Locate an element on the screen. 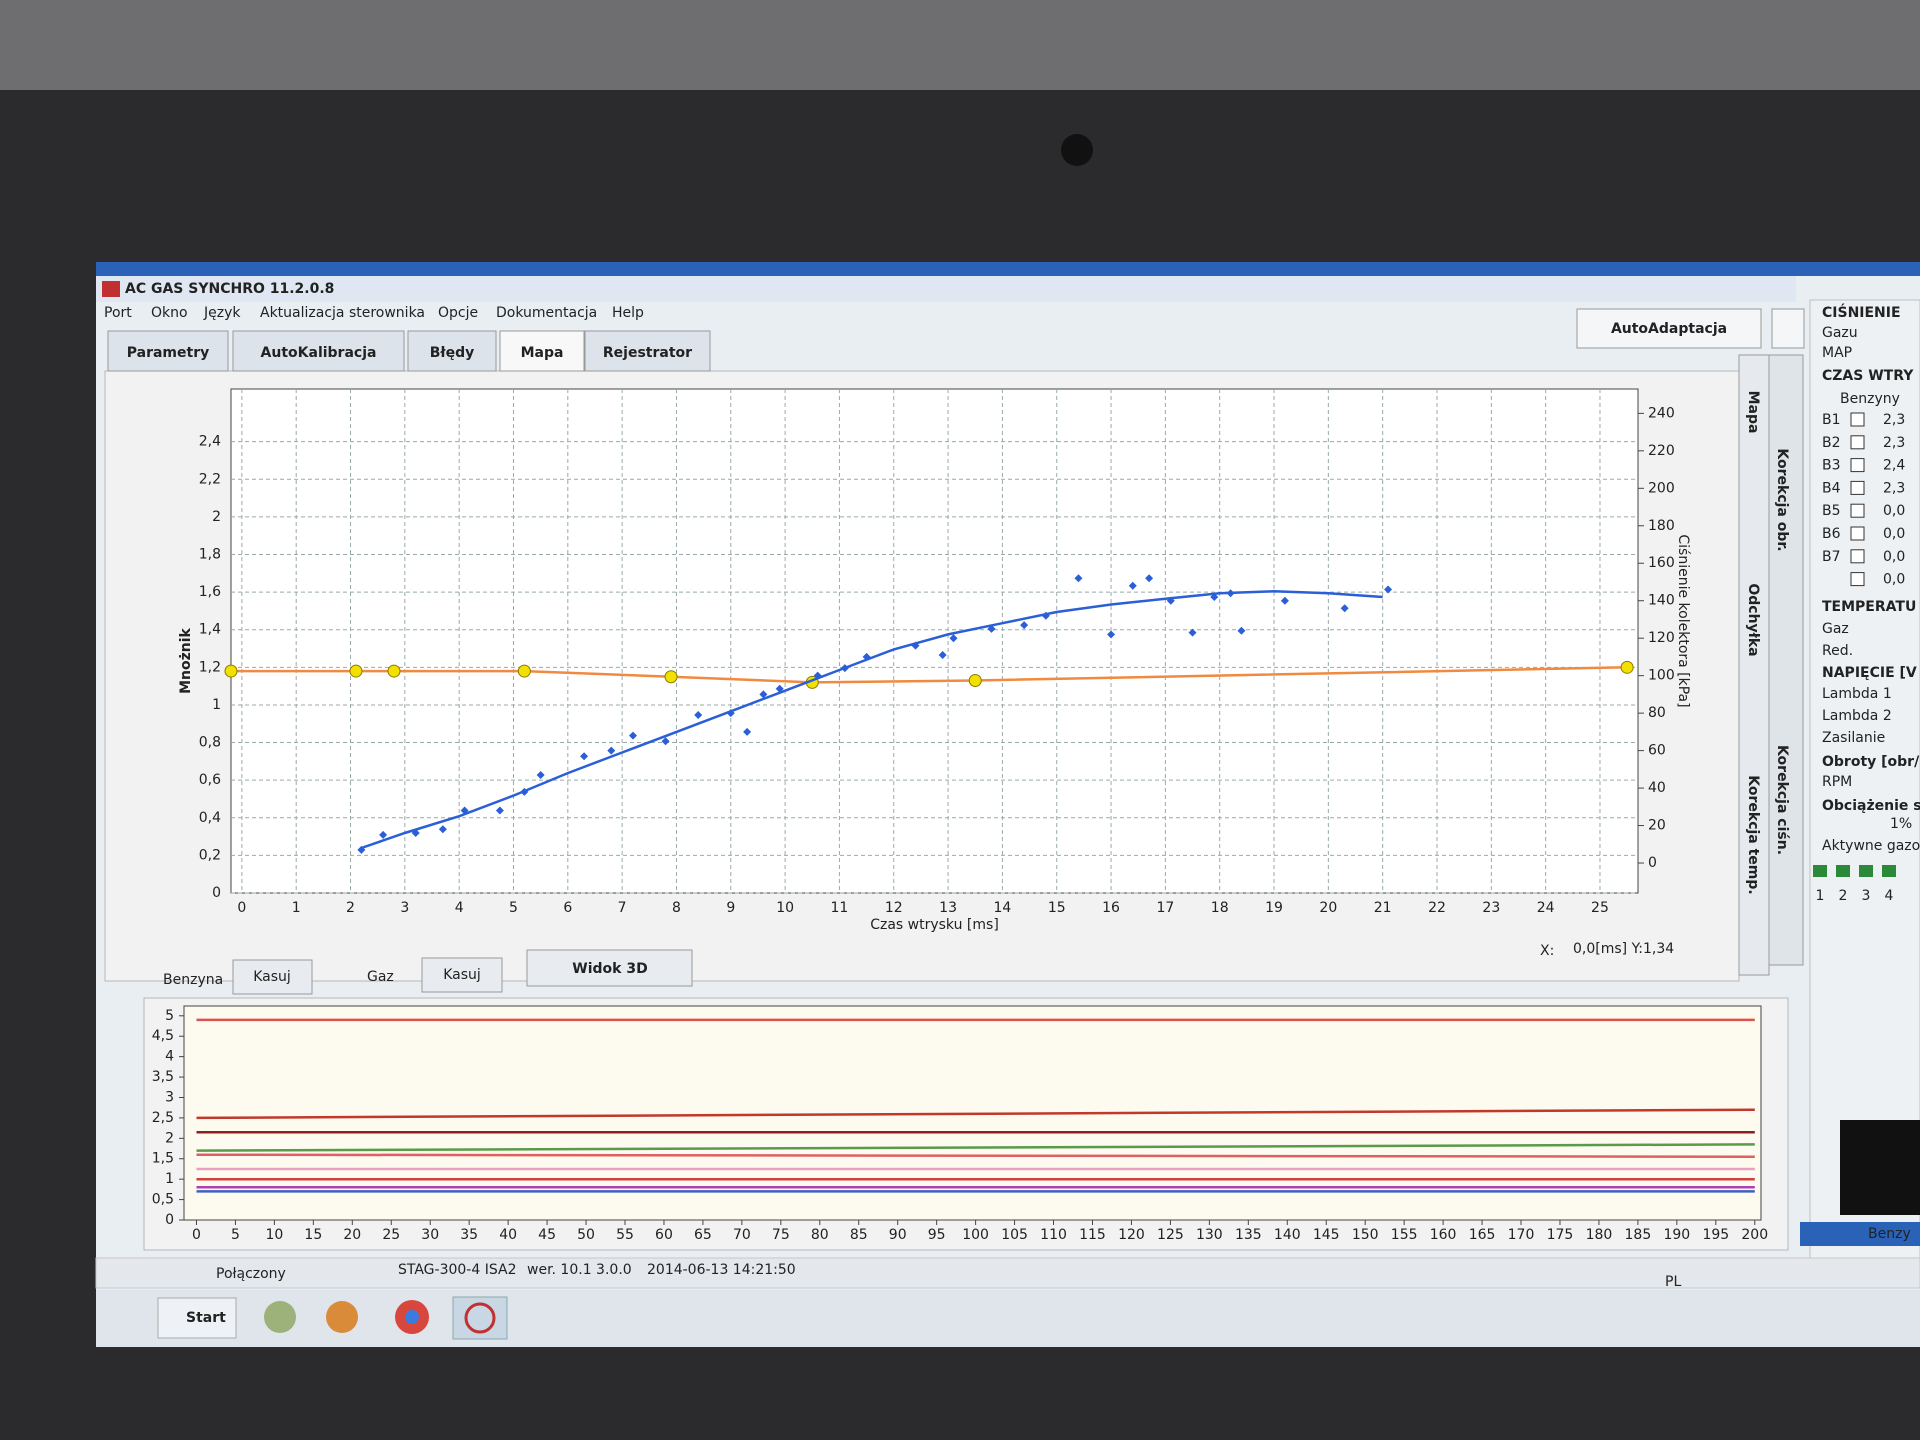 This screenshot has height=1440, width=1920. tab-label: Parametry is located at coordinates (168, 353).